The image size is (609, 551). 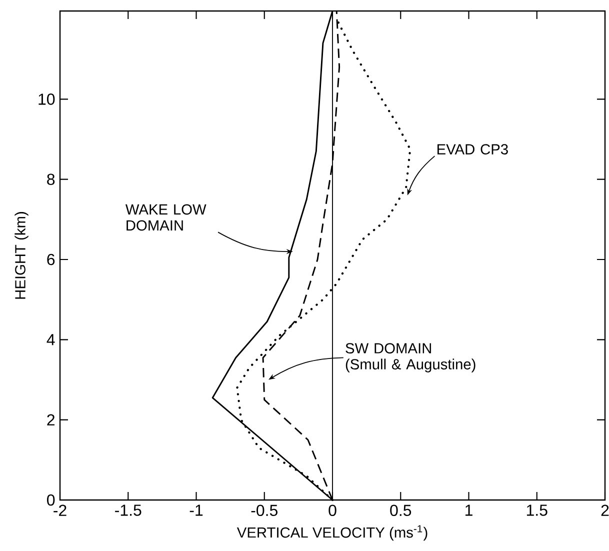 What do you see at coordinates (332, 533) in the screenshot?
I see `x-axis-title: VERTICAL VELOCITY (ms$^{-1}$)` at bounding box center [332, 533].